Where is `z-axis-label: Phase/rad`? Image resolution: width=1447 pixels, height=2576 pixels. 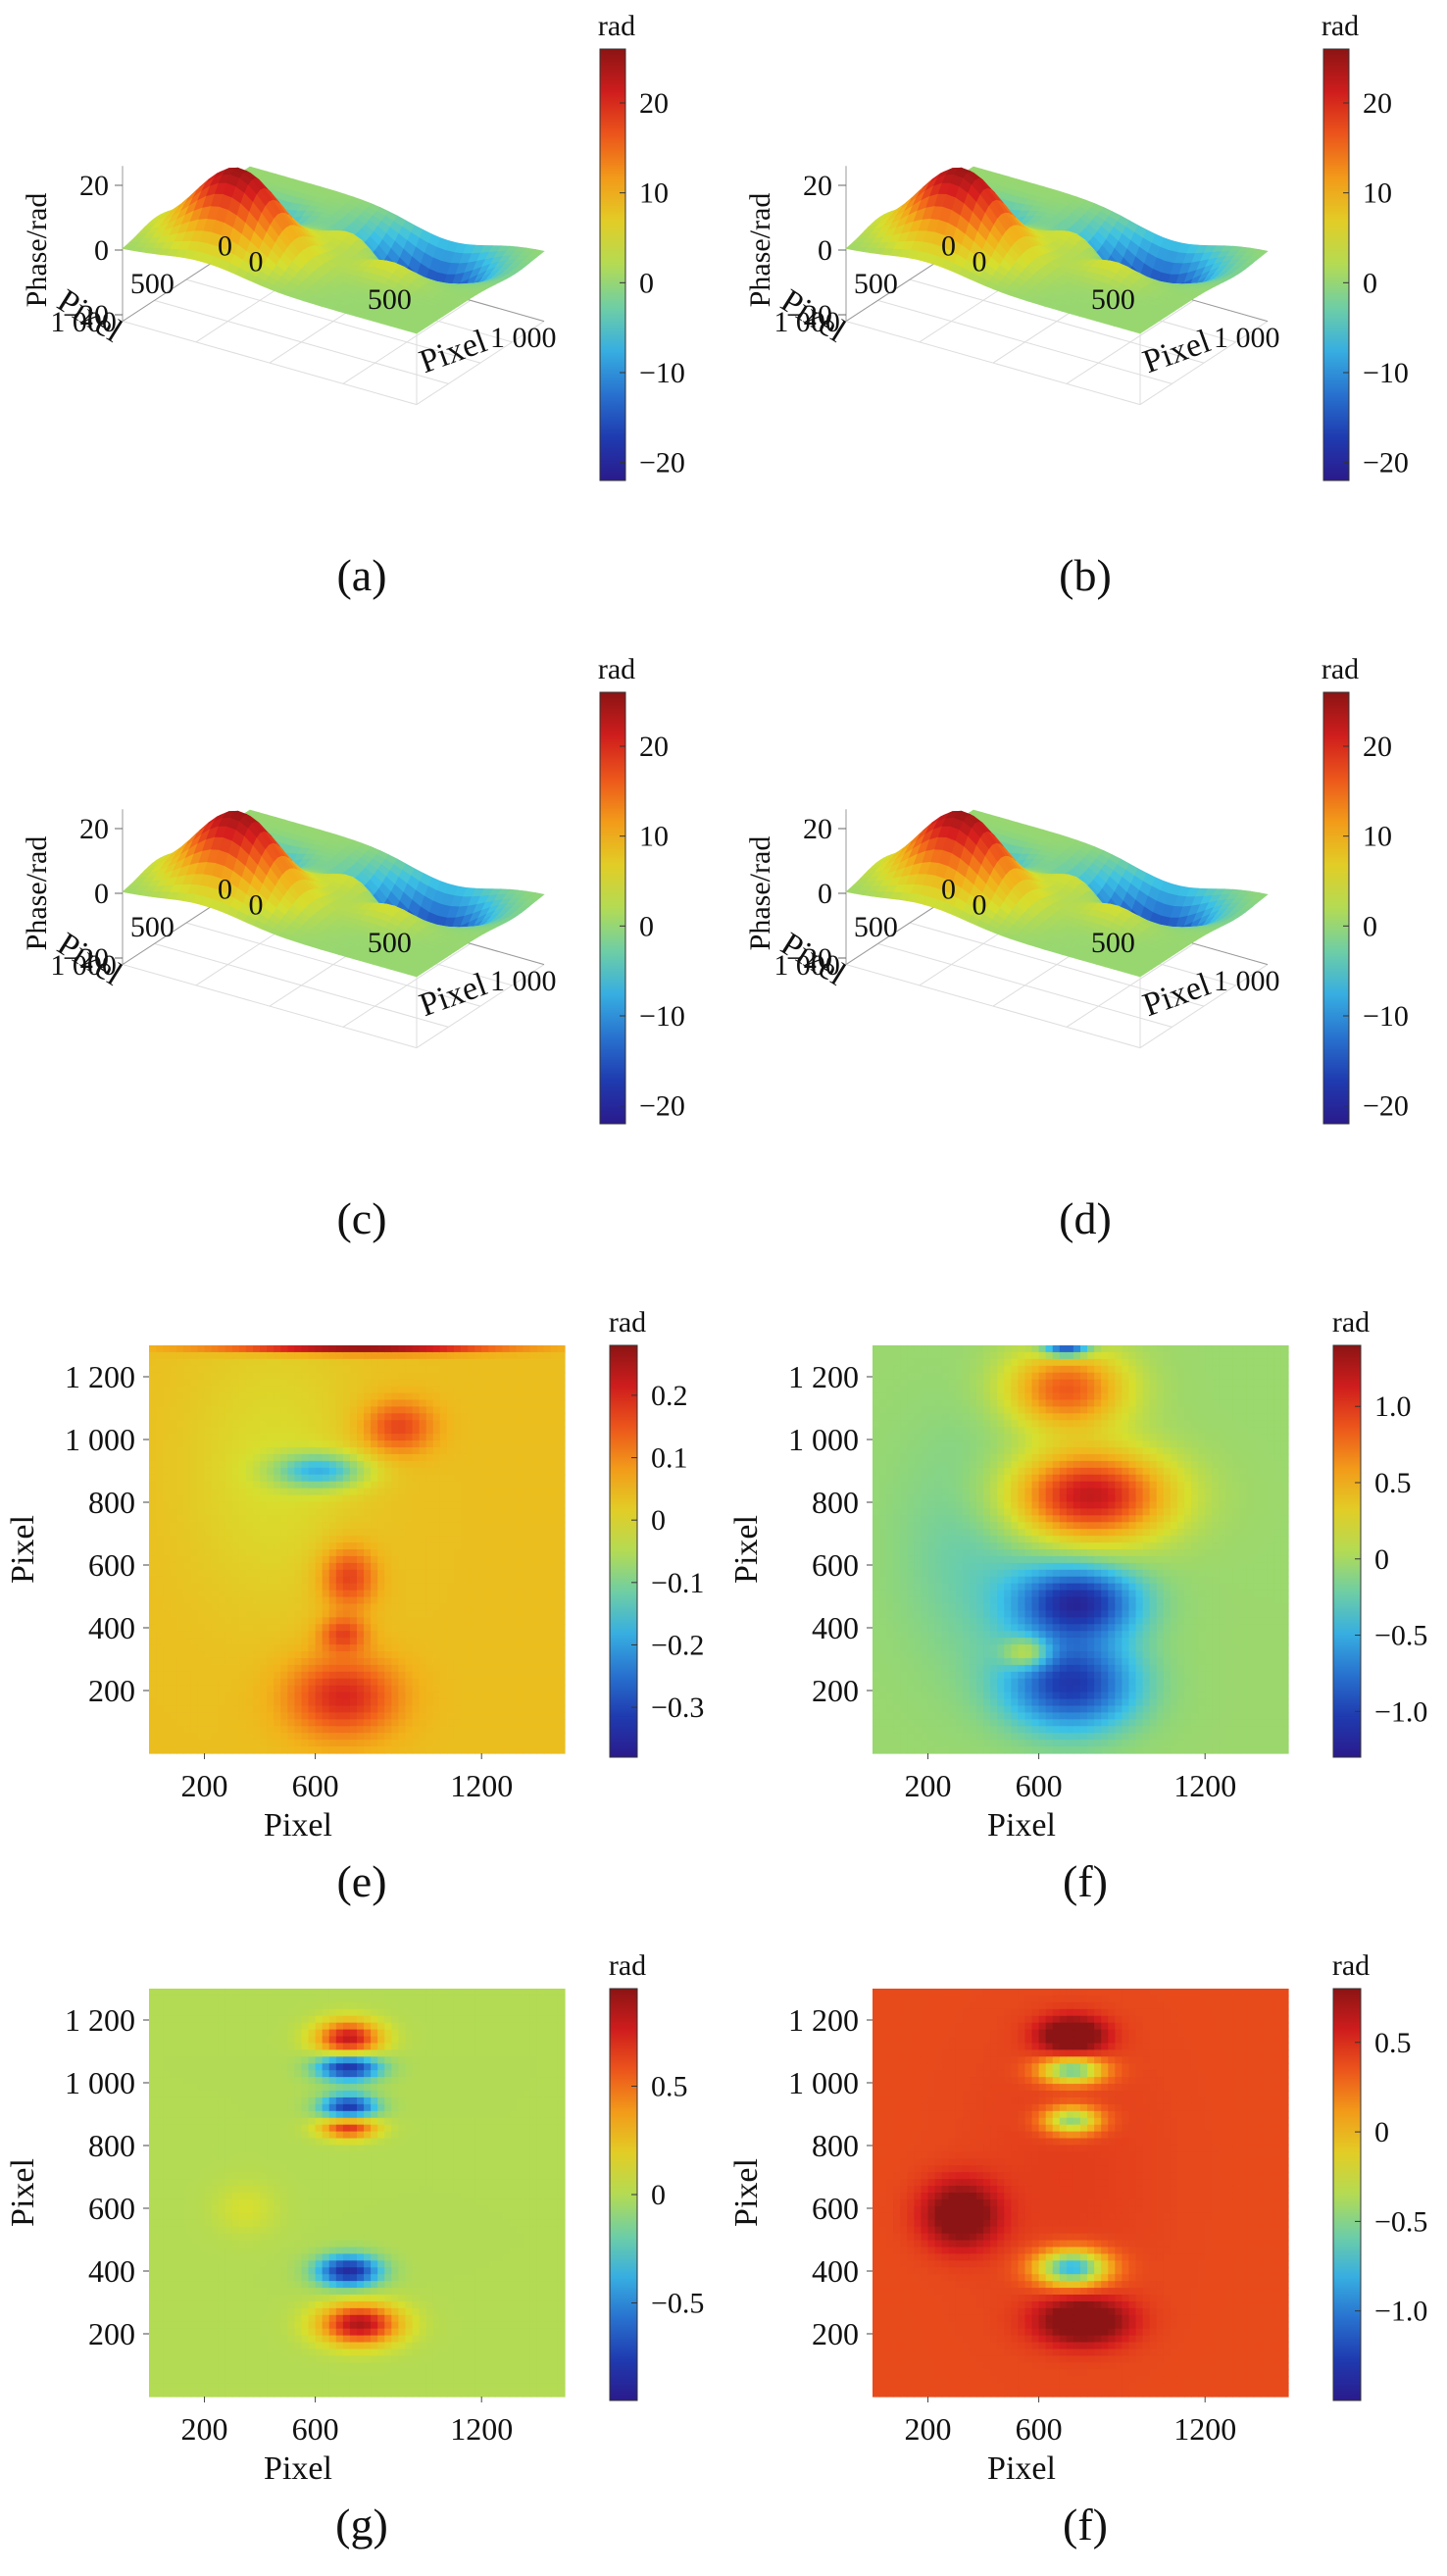
z-axis-label: Phase/rad is located at coordinates (760, 251).